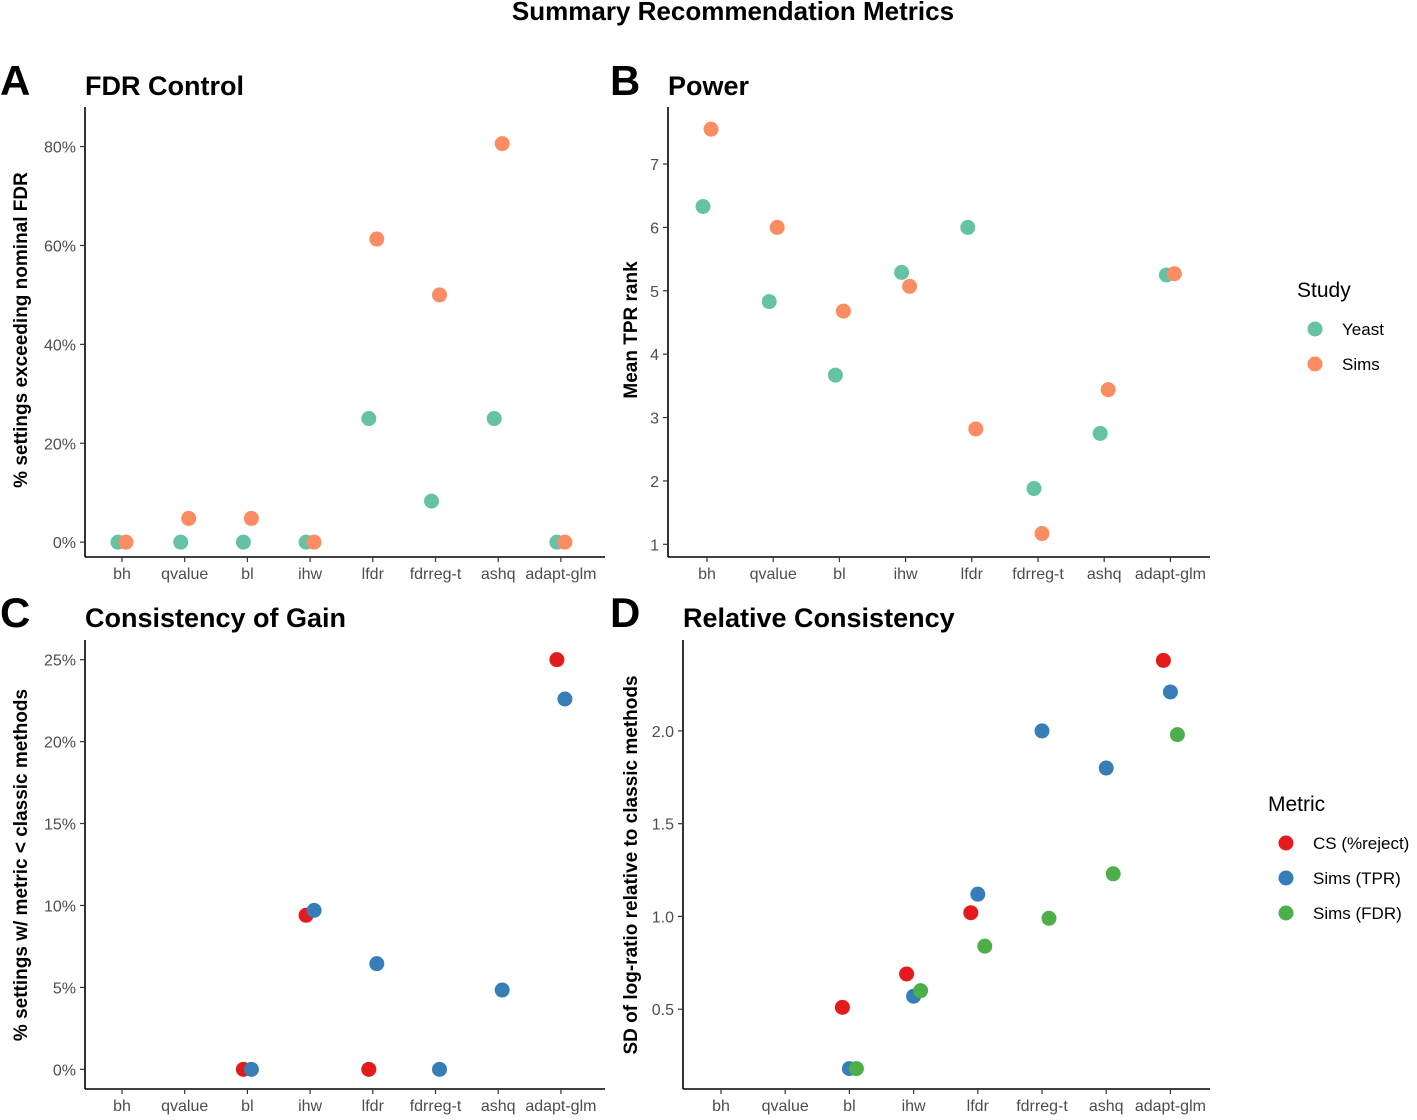 The image size is (1417, 1120). I want to click on legend-study: Study Yeast Sims, so click(1340, 326).